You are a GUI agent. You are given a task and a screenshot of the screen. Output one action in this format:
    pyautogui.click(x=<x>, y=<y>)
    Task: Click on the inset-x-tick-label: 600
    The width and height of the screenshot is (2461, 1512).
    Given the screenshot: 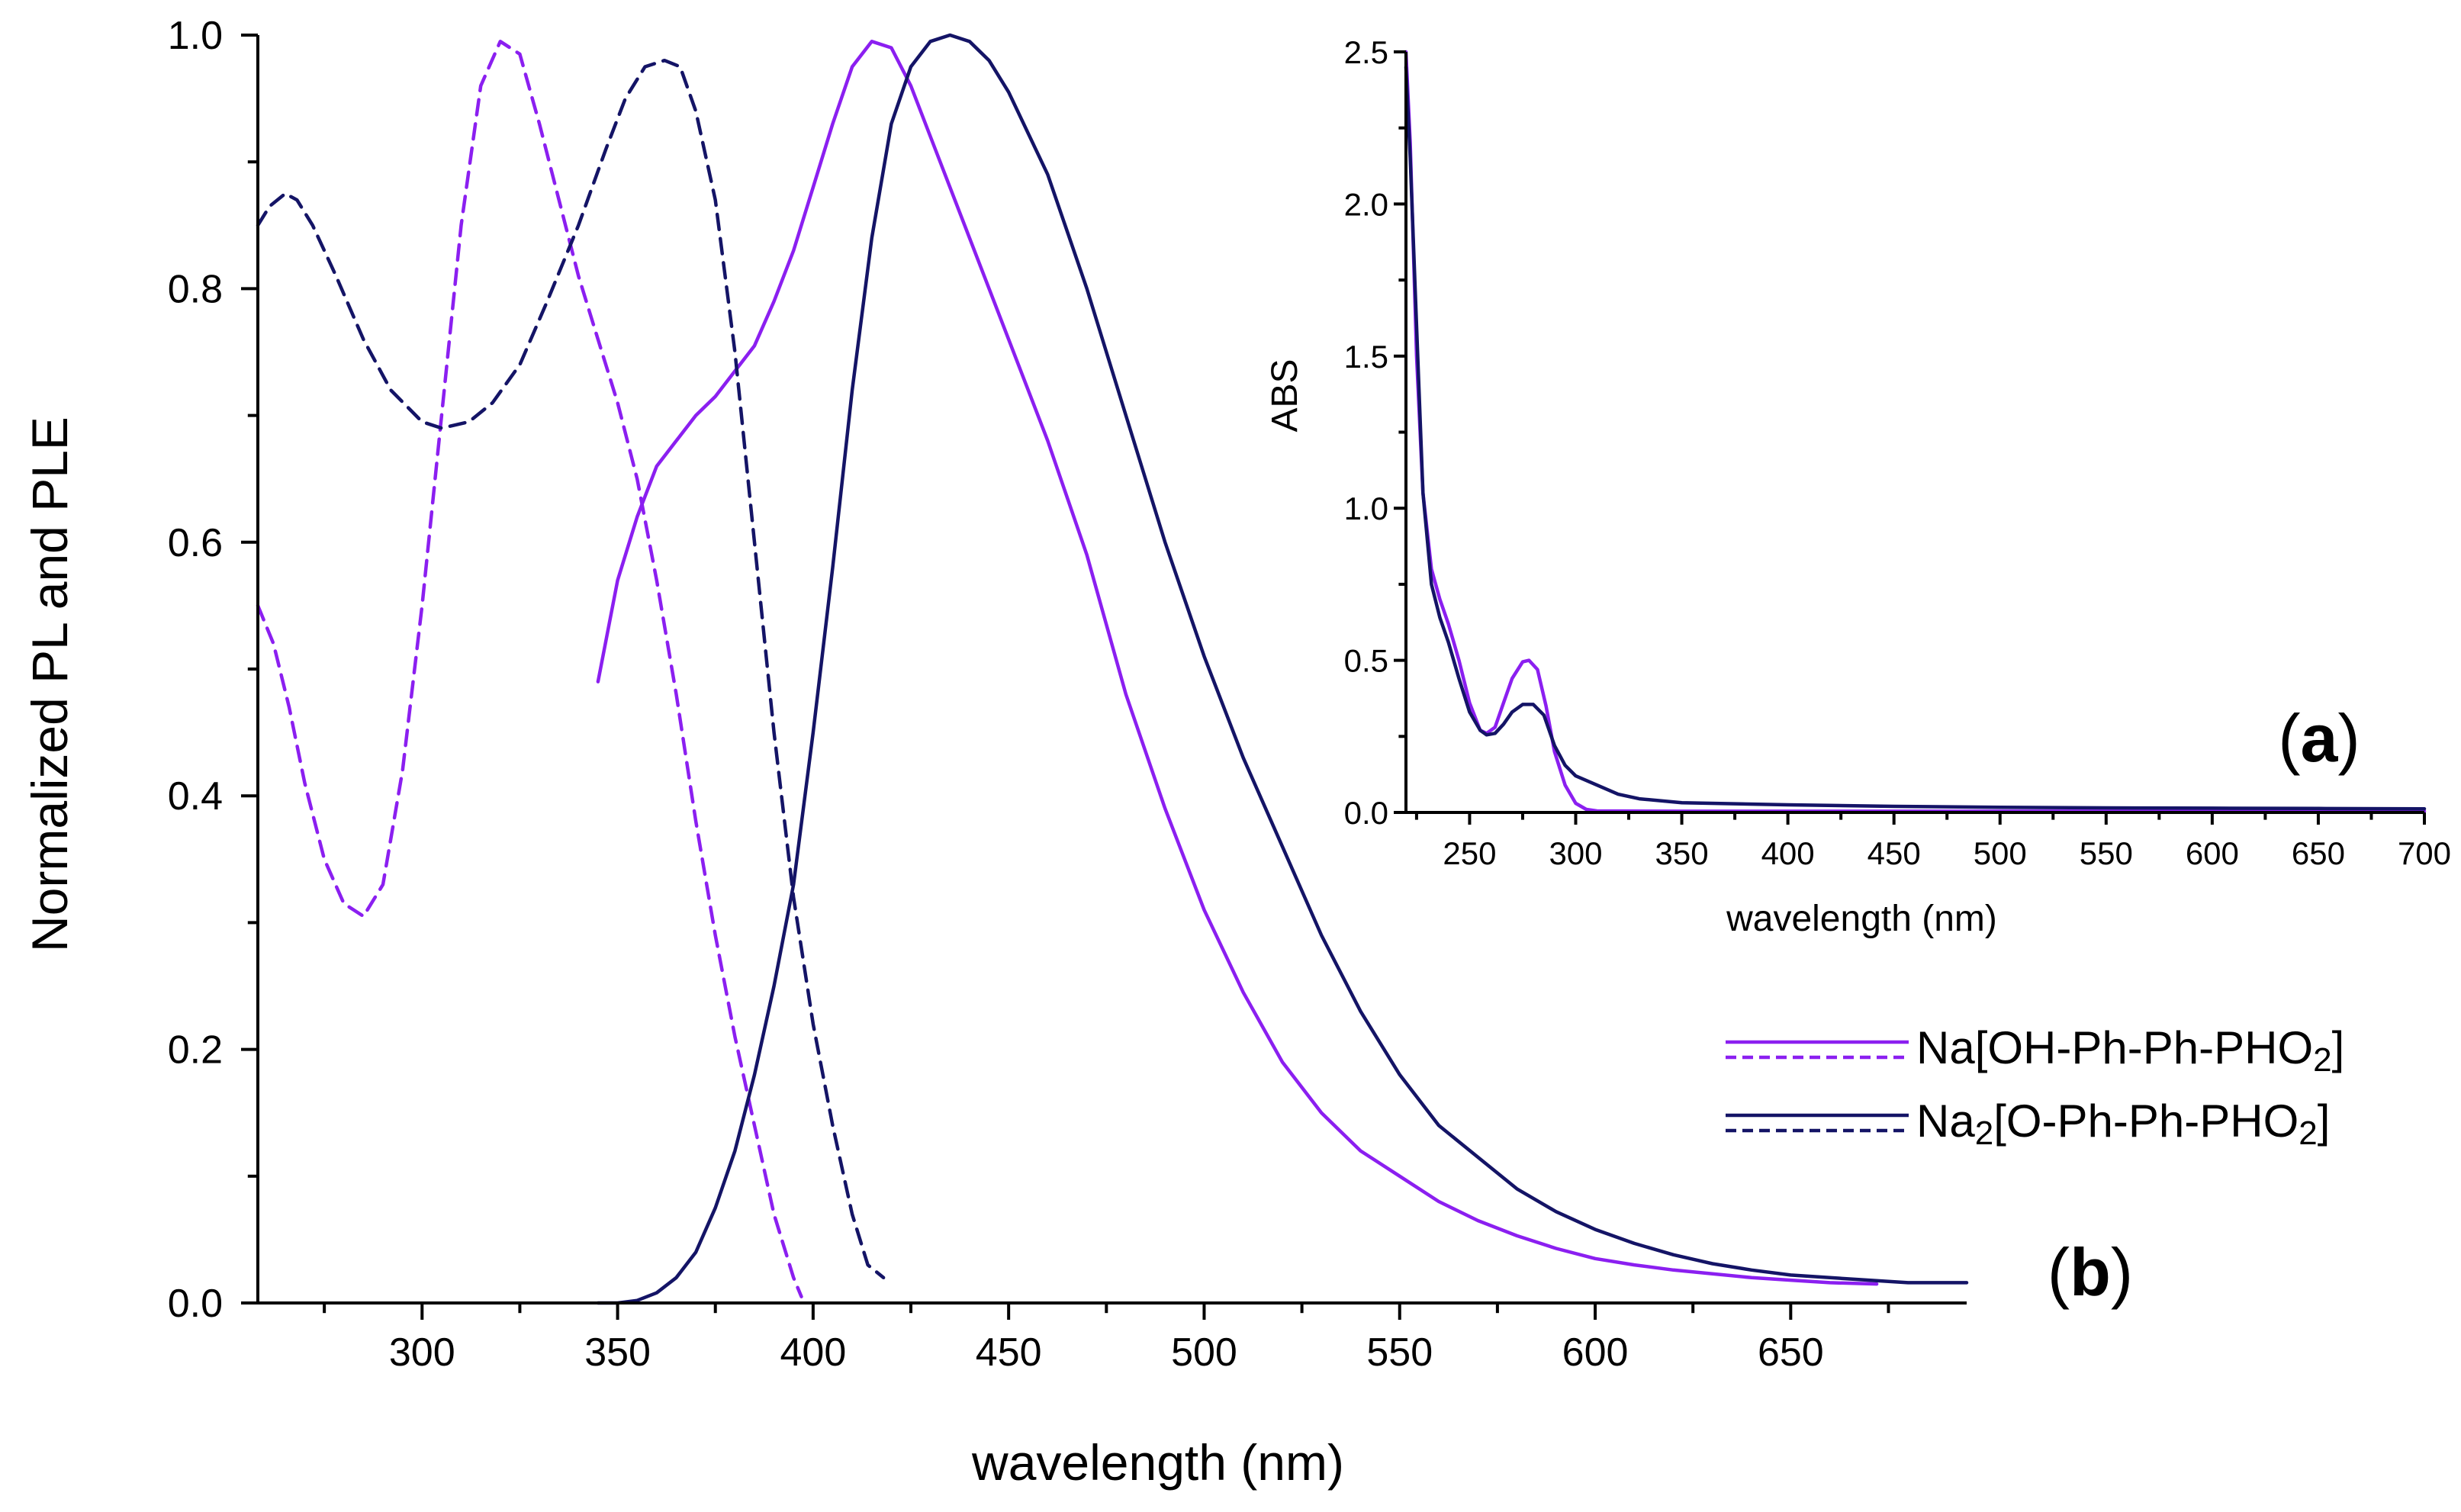 What is the action you would take?
    pyautogui.click(x=2212, y=853)
    